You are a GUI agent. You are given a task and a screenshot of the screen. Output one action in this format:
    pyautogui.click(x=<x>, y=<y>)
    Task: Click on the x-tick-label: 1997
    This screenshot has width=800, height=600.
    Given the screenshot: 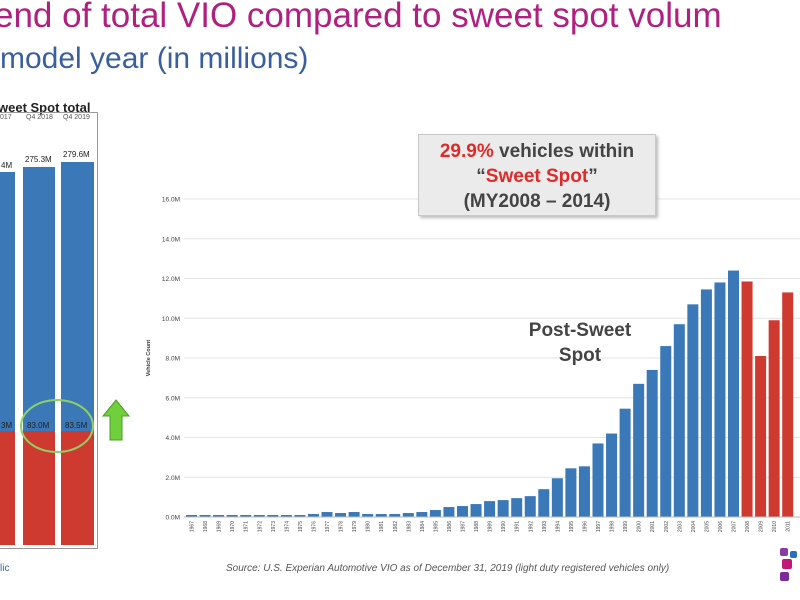 What is the action you would take?
    pyautogui.click(x=599, y=526)
    